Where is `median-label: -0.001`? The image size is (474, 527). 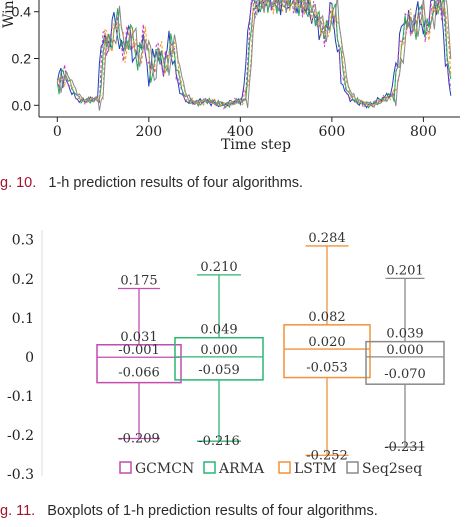
median-label: -0.001 is located at coordinates (139, 350).